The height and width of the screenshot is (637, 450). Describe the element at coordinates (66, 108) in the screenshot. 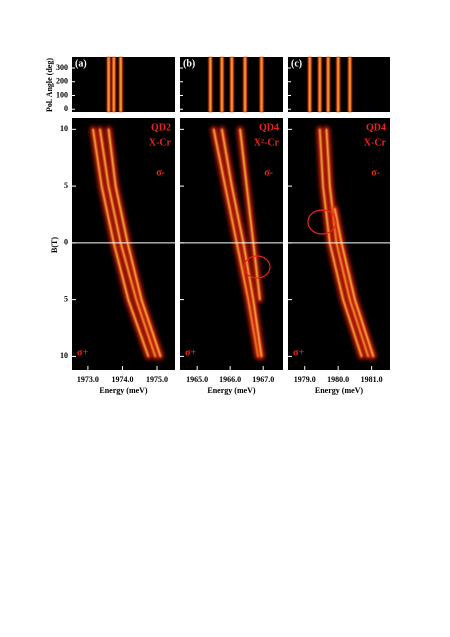

I see `pol-tick-label: 0` at that location.